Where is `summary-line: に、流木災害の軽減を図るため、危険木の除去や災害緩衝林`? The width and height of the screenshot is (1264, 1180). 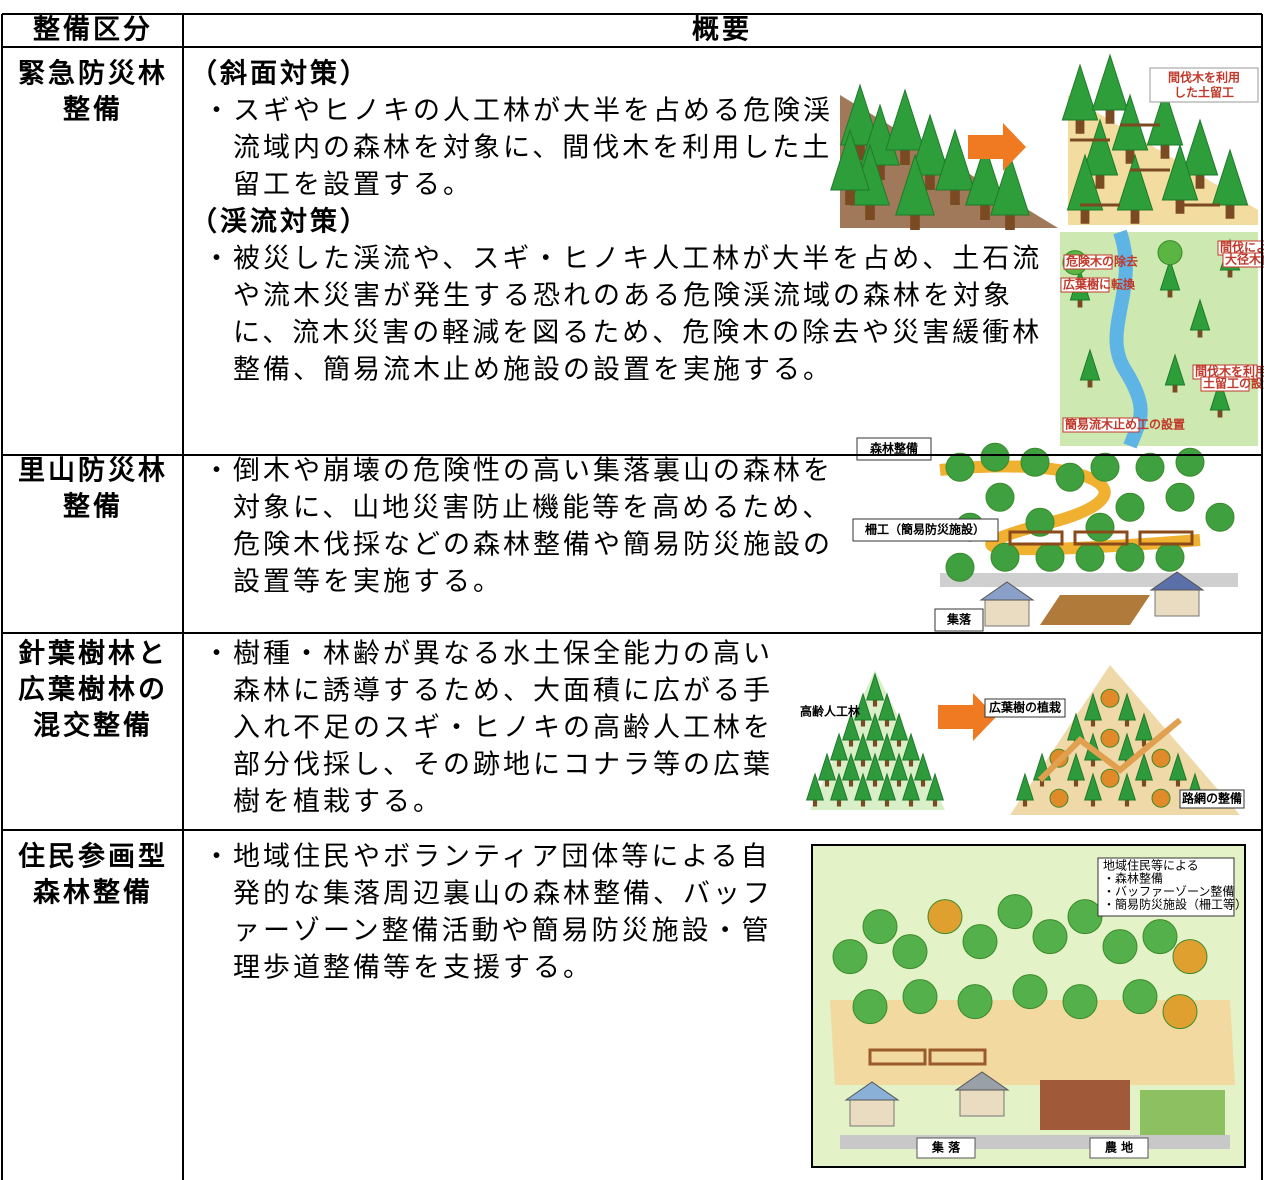 summary-line: に、流木災害の軽減を図るため、危険木の除去や災害緩衝林 is located at coordinates (637, 333).